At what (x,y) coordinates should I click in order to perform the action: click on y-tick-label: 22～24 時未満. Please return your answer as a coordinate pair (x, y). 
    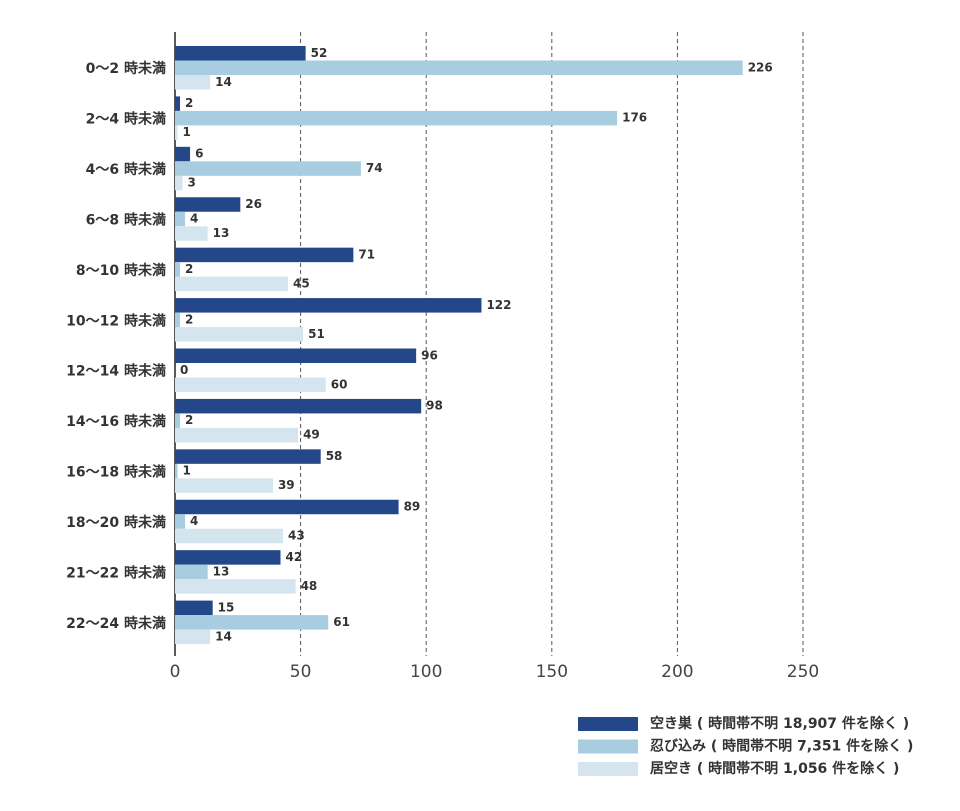
    Looking at the image, I should click on (116, 623).